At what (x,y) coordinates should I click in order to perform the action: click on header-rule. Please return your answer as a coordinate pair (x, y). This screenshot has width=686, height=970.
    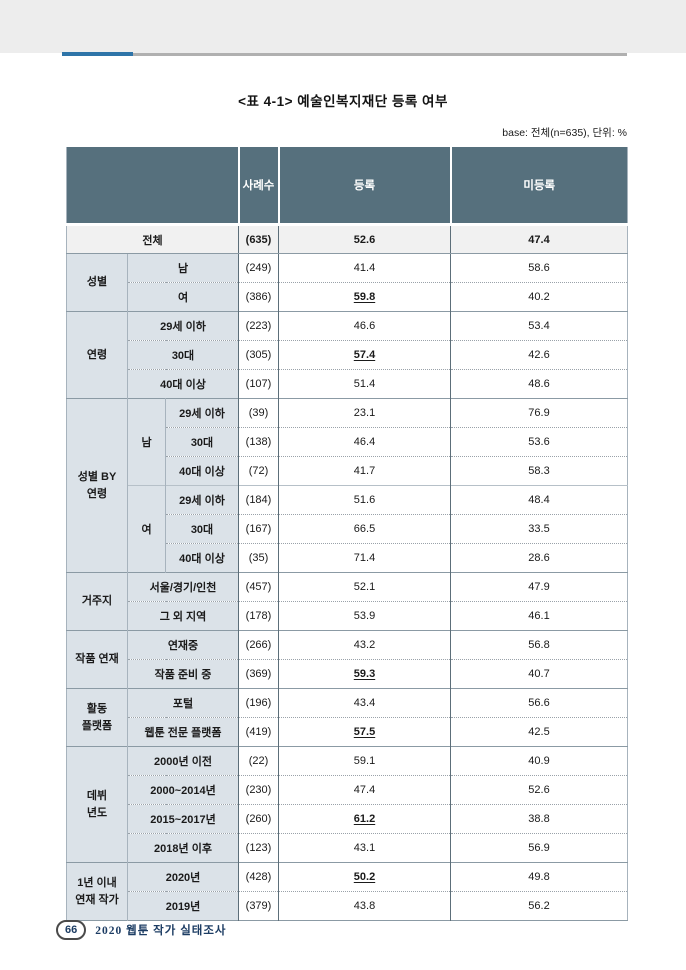
    Looking at the image, I should click on (344, 54).